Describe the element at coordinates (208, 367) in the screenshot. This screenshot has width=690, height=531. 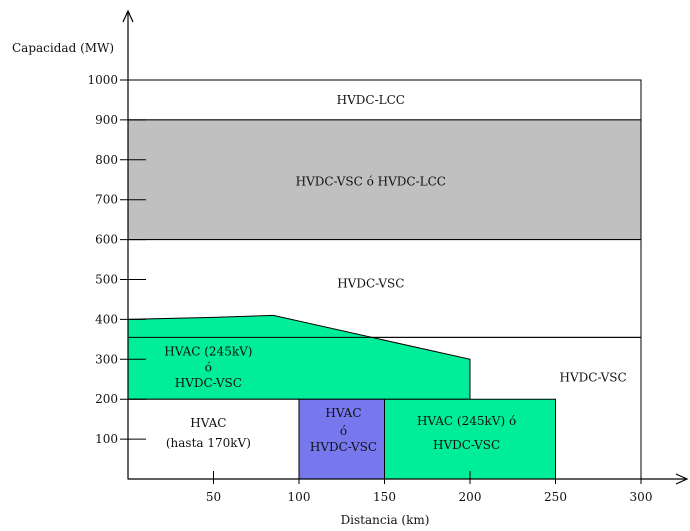
I see `region-label-hvac245-o-vsc-upper: ó` at that location.